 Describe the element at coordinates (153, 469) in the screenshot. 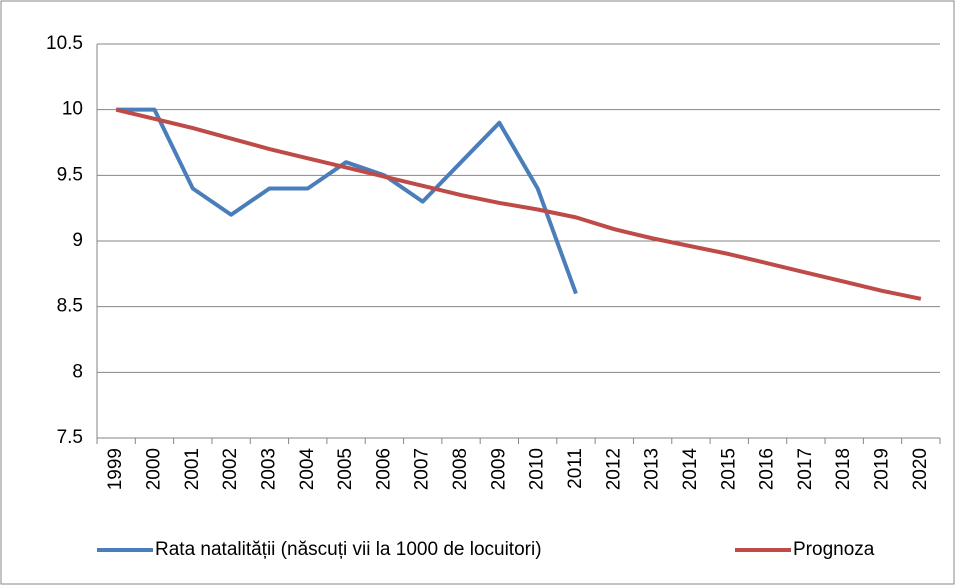

I see `x-tick-label: 2000` at that location.